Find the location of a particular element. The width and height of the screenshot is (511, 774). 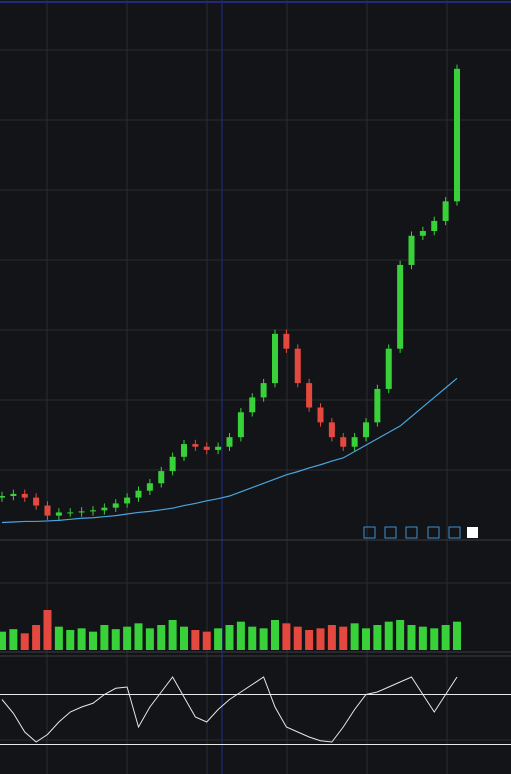

oscillator-line is located at coordinates (229, 709).